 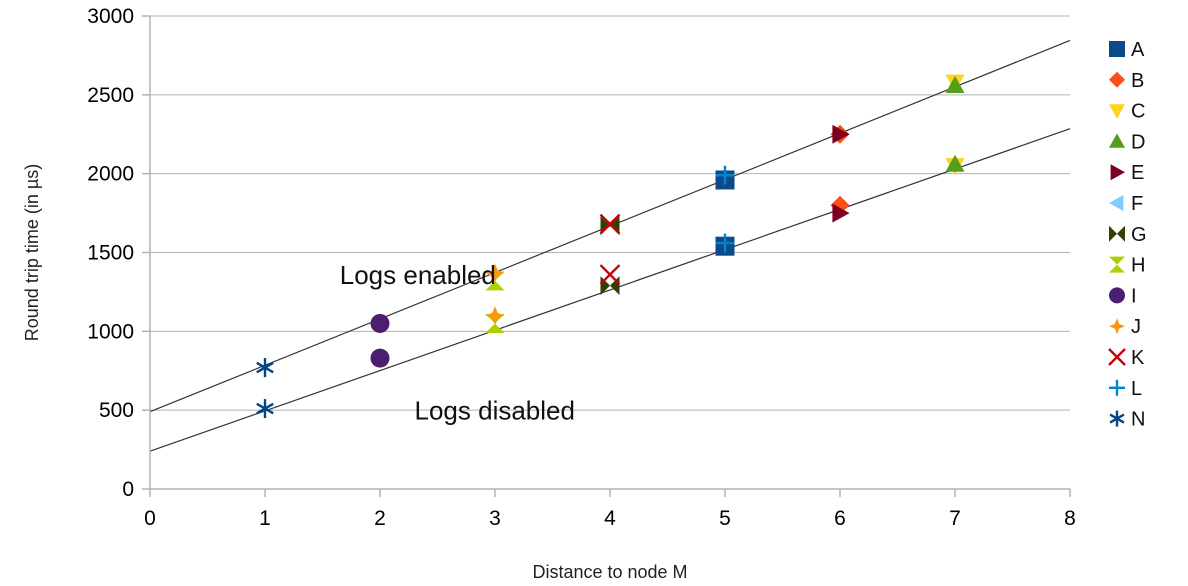 I want to click on legend-label-g: G, so click(x=1139, y=235).